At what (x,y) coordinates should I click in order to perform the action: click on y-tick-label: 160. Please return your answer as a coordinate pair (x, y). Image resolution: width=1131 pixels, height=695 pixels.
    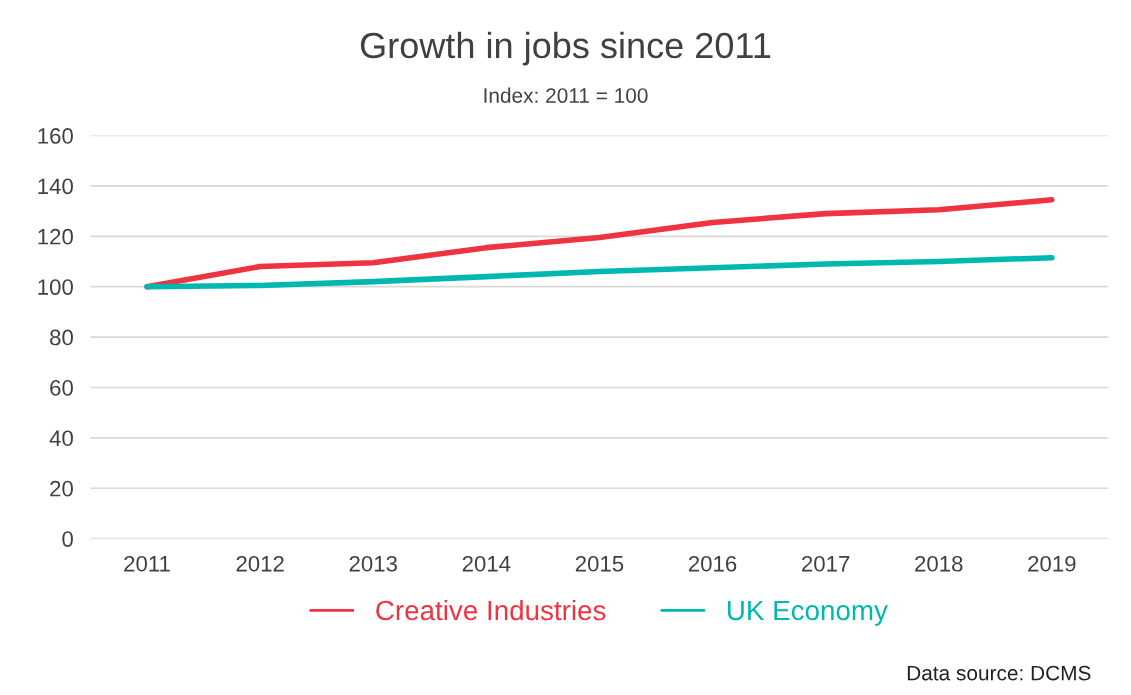
    Looking at the image, I should click on (55, 136).